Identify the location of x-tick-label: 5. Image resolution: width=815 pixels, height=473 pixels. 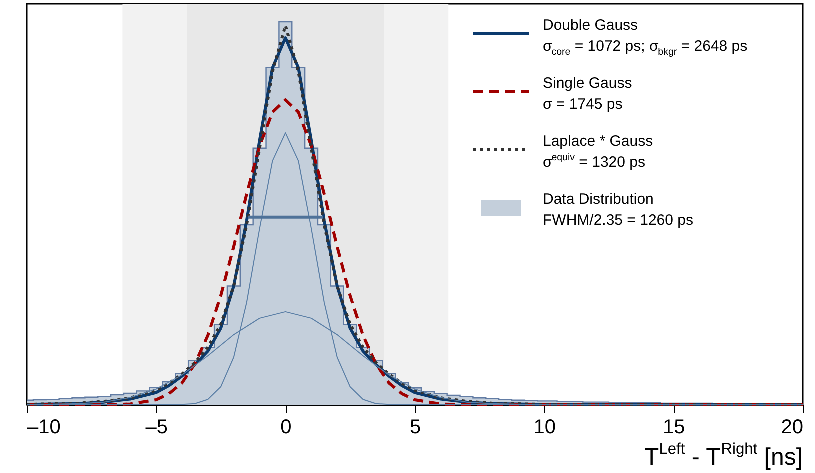
(416, 427).